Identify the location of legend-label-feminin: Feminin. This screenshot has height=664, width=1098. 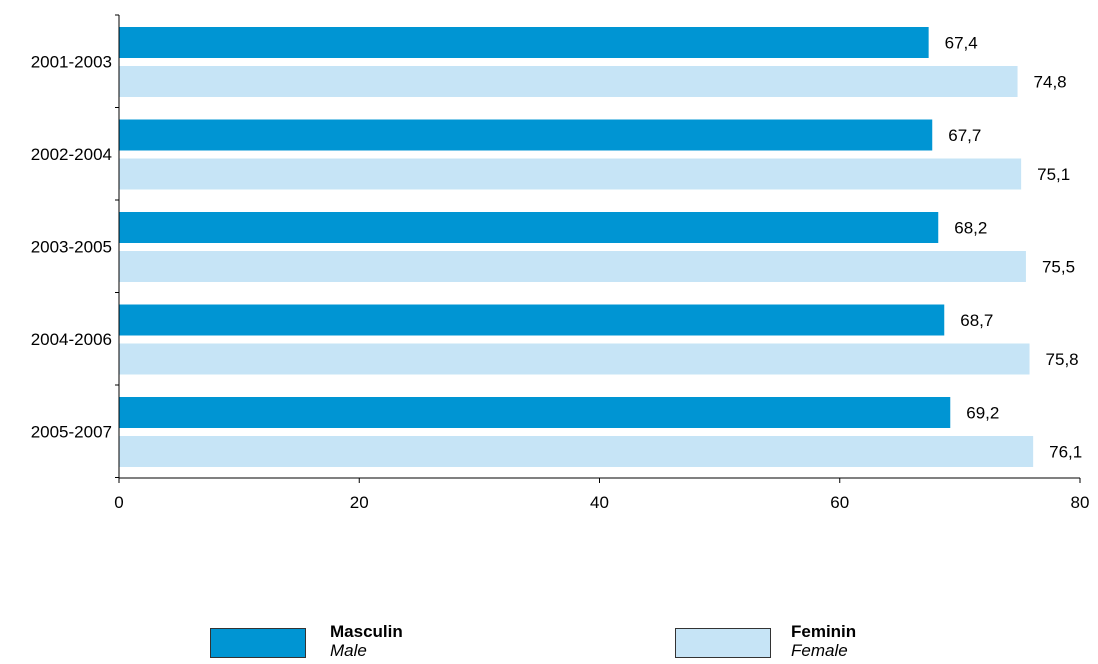
(824, 631).